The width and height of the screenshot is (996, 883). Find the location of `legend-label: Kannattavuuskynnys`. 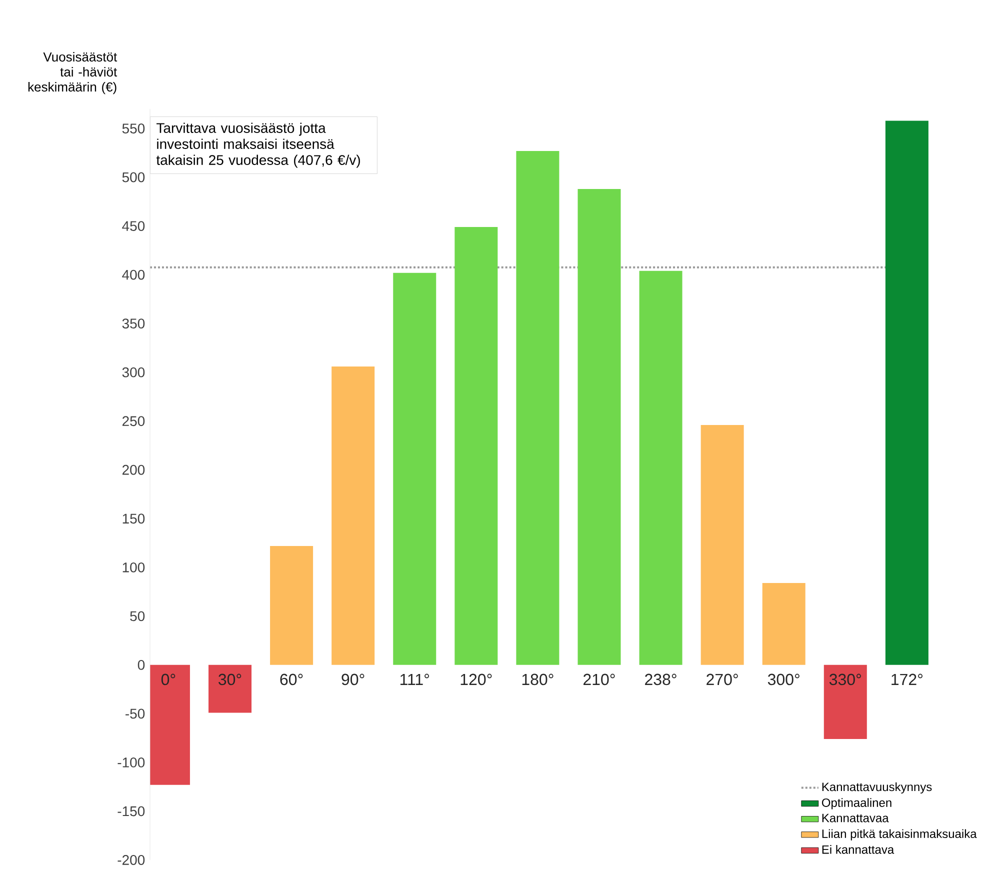

legend-label: Kannattavuuskynnys is located at coordinates (877, 788).